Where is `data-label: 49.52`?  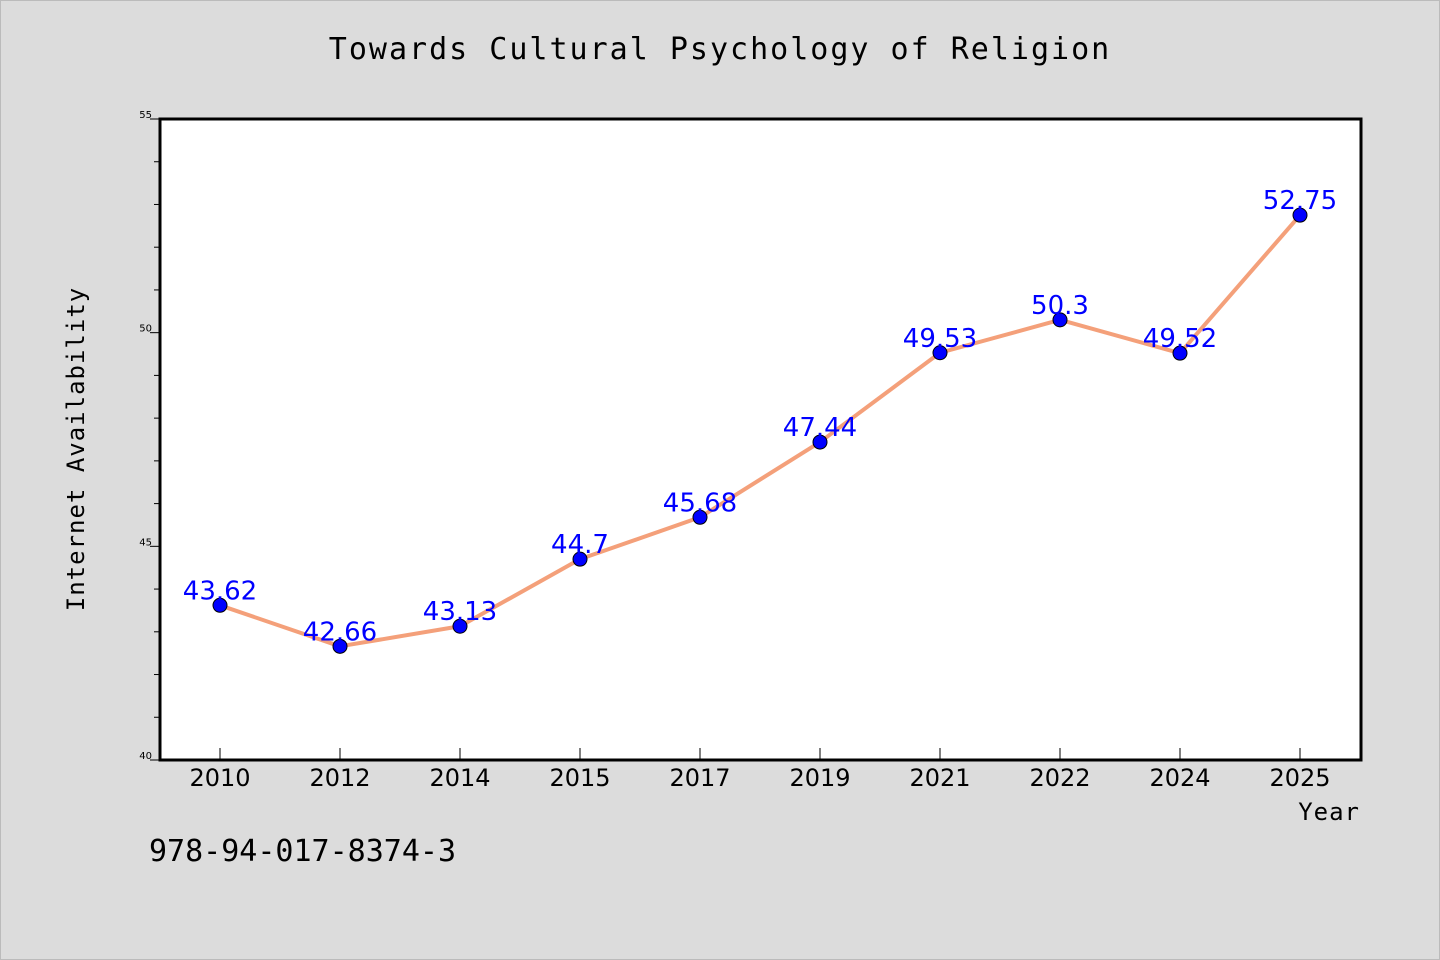
data-label: 49.52 is located at coordinates (1180, 339).